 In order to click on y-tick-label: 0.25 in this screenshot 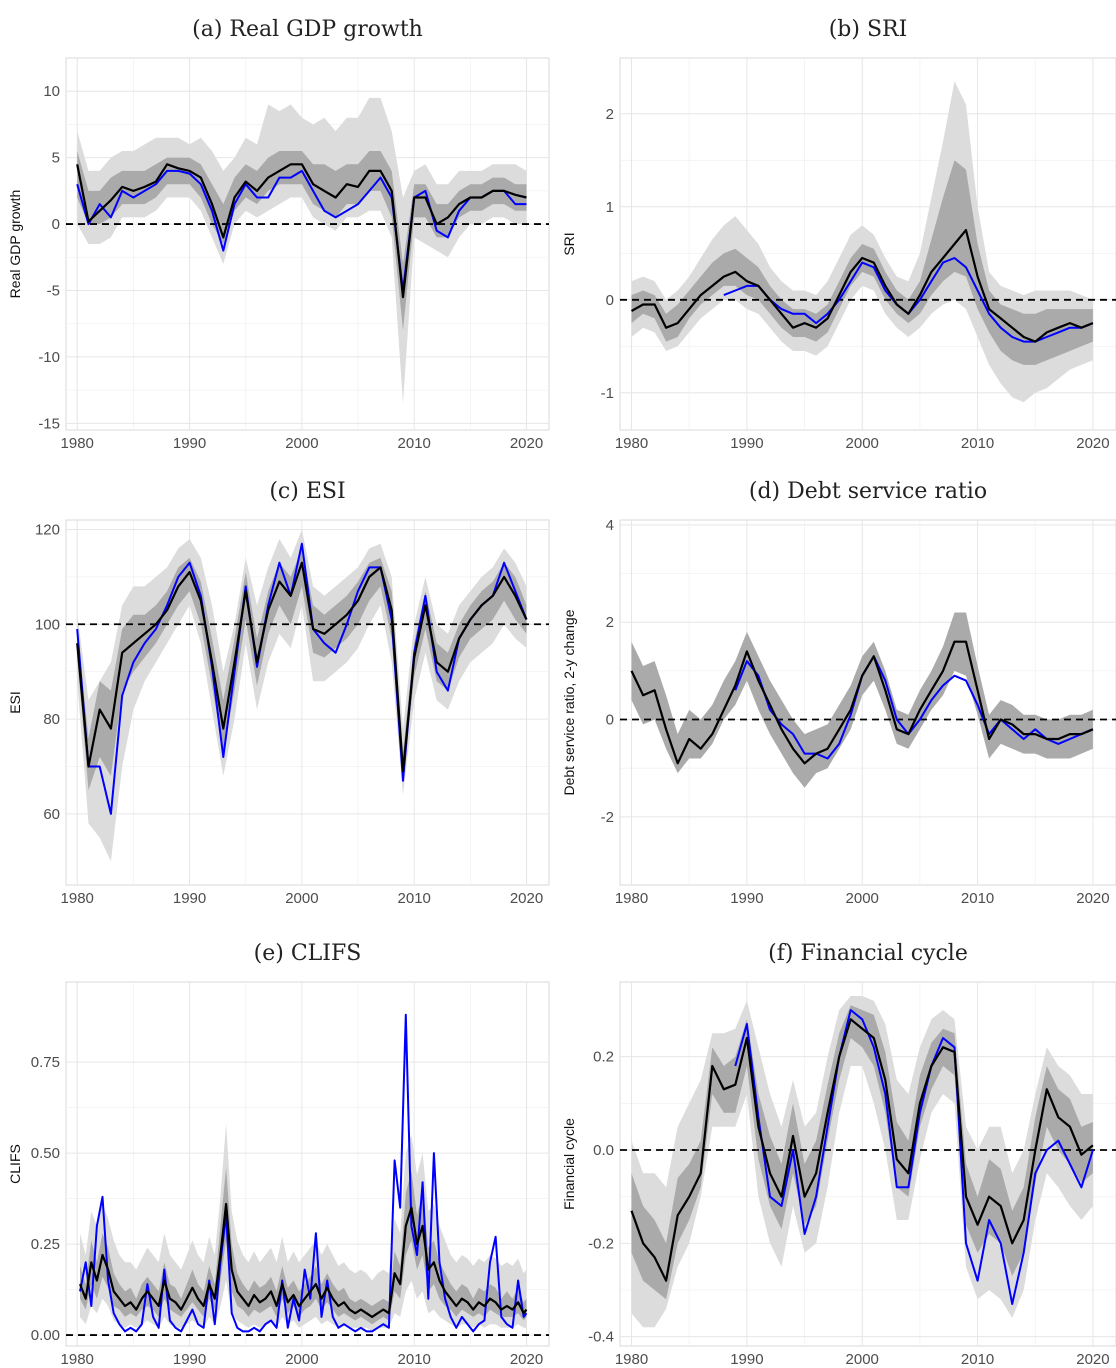, I will do `click(45, 1244)`.